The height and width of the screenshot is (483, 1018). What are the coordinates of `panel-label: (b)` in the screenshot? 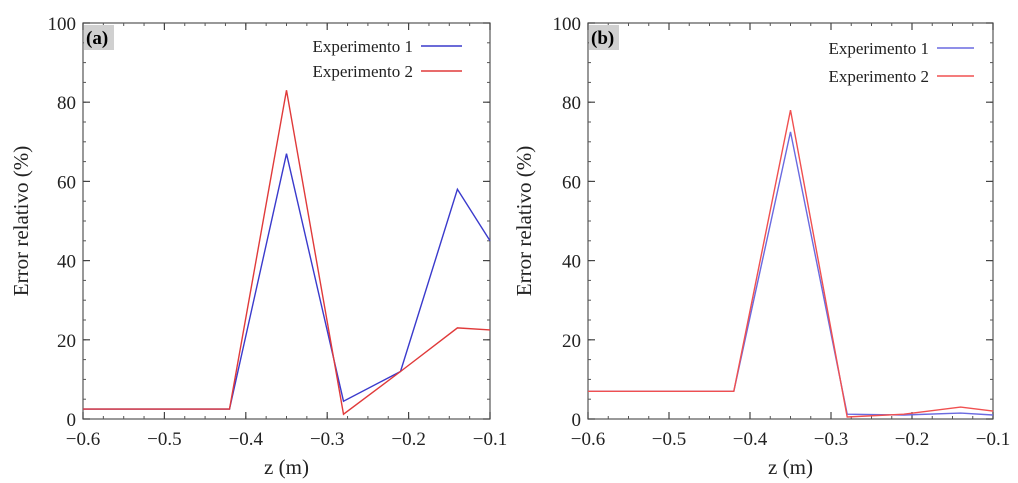 It's located at (602, 38).